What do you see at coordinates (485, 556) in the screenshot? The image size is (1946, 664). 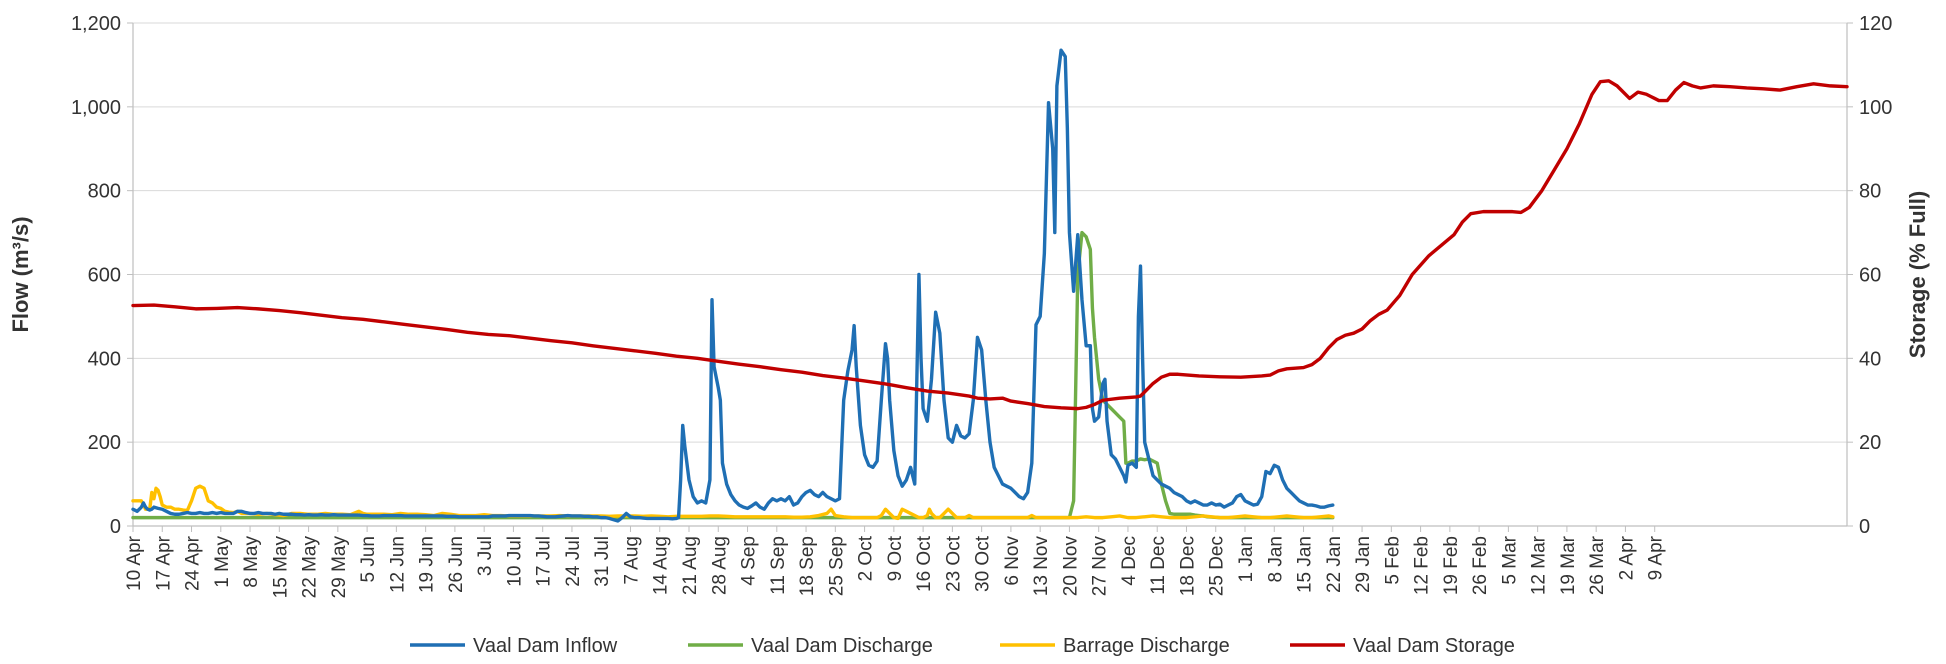 I see `x-tick-label: 3 Jul` at bounding box center [485, 556].